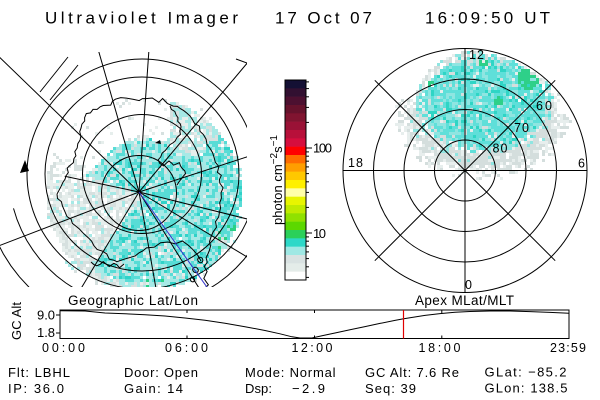  I want to click on svg-text: GLat: −85.2, so click(526, 372).